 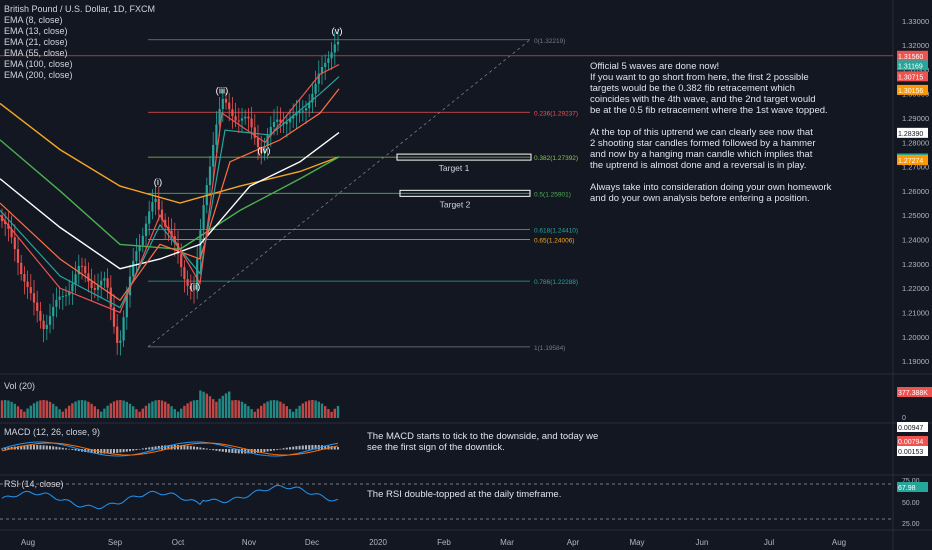 What do you see at coordinates (38, 75) in the screenshot?
I see `legend-ema-200: EMA (200, close)` at bounding box center [38, 75].